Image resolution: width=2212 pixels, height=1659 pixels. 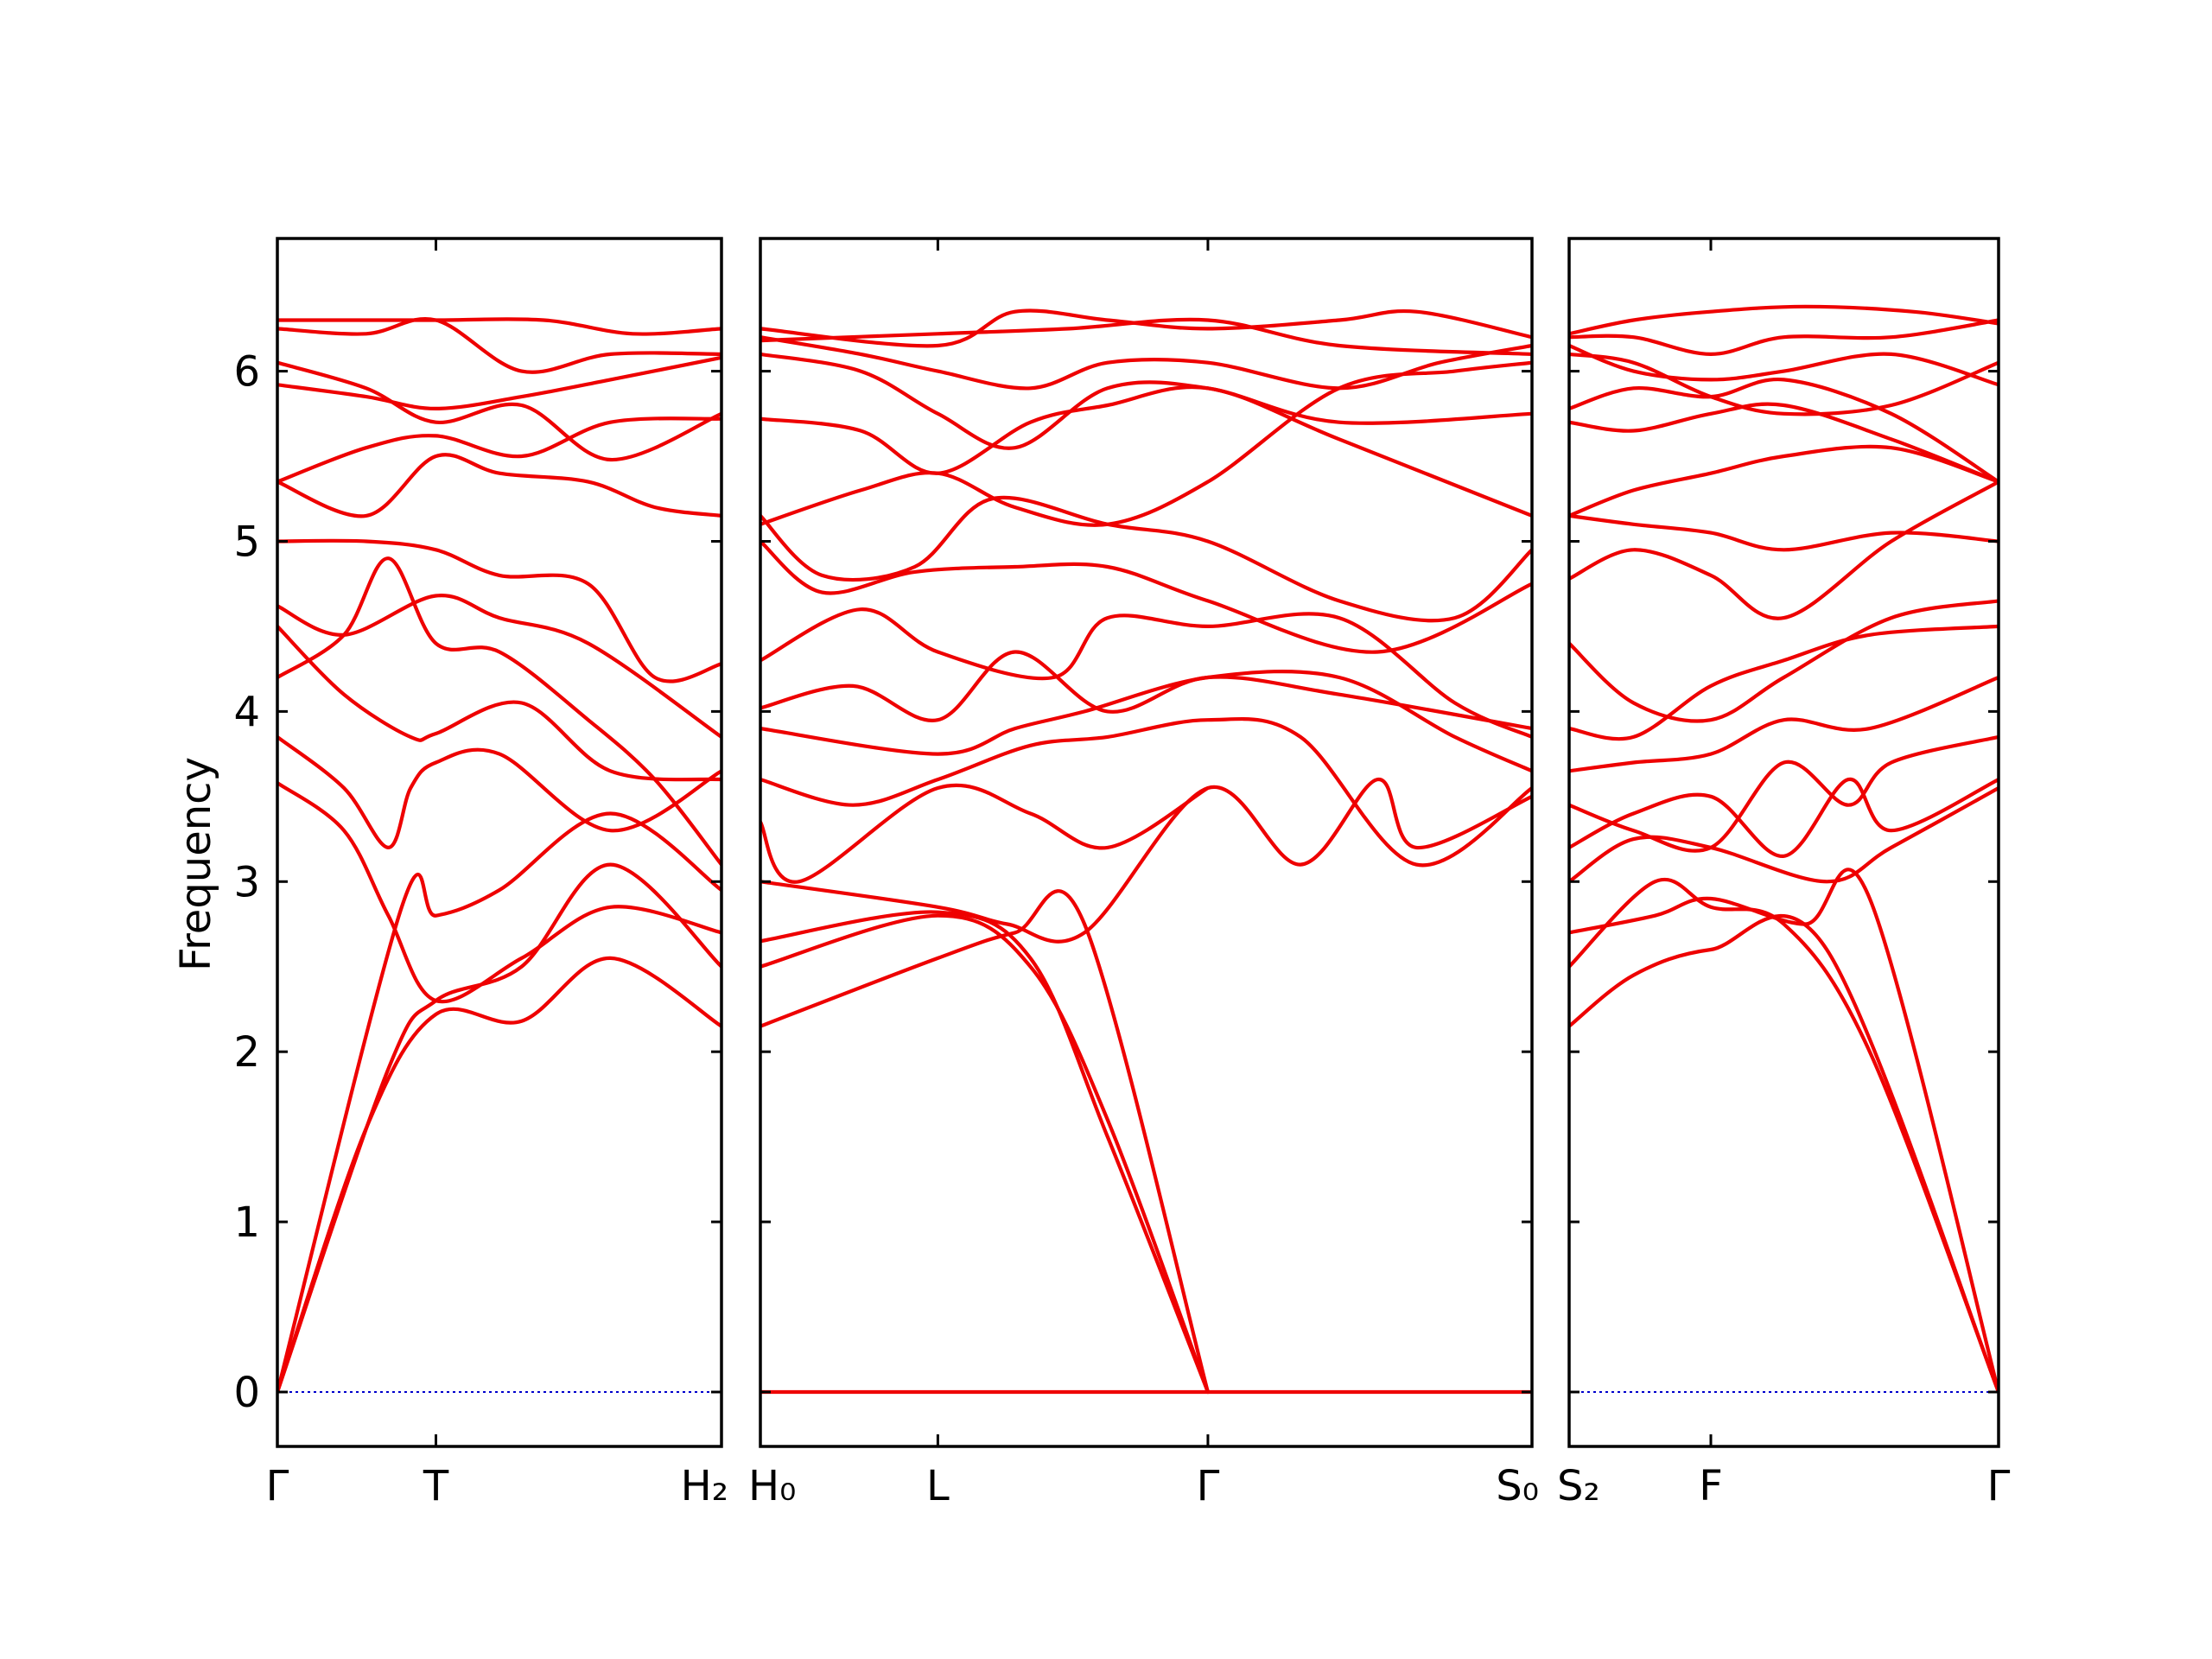 What do you see at coordinates (436, 1486) in the screenshot?
I see `x-tick-label: T` at bounding box center [436, 1486].